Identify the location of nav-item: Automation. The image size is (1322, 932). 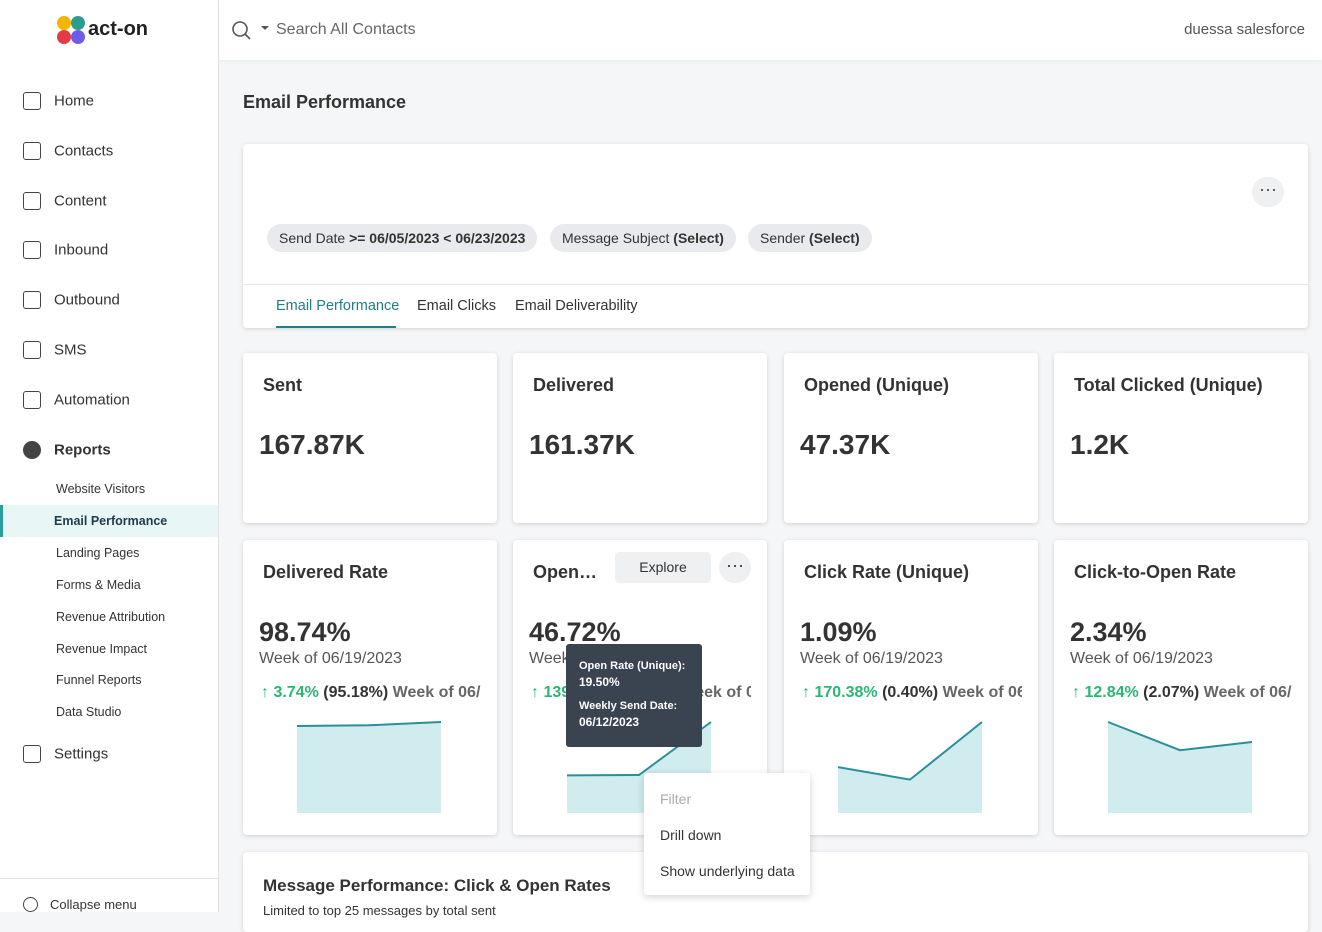
(92, 400).